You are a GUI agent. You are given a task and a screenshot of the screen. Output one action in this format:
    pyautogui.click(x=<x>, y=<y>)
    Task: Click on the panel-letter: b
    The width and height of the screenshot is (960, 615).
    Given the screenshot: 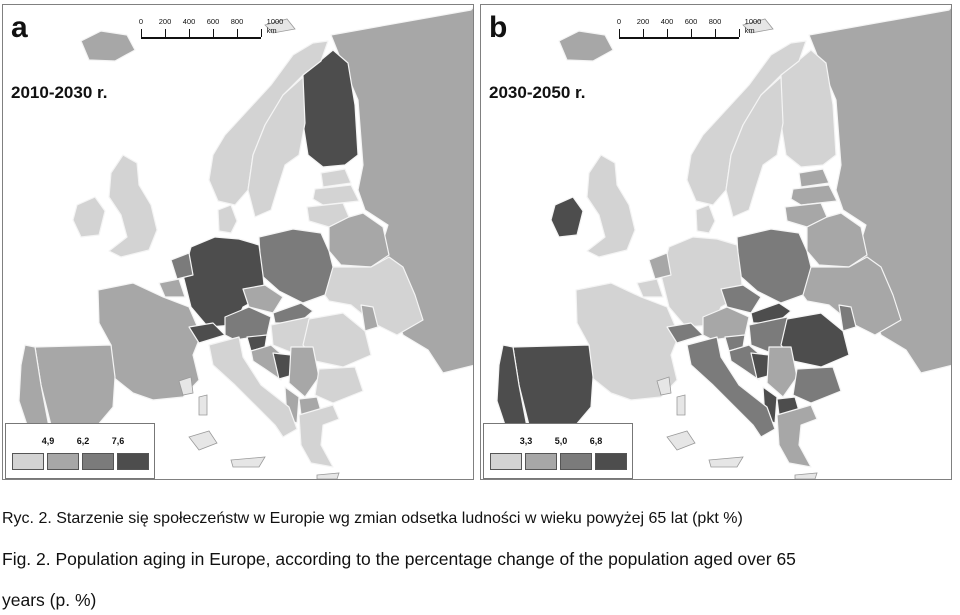 What is the action you would take?
    pyautogui.click(x=498, y=27)
    